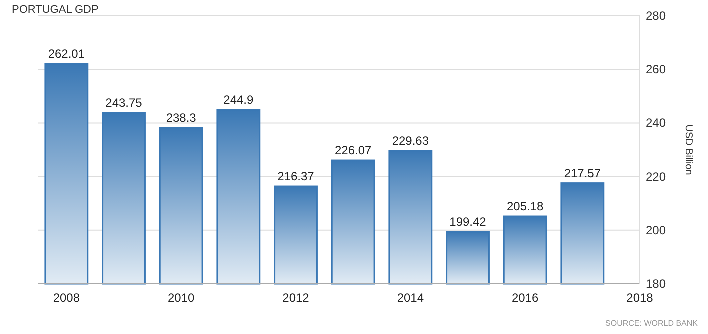 Image resolution: width=708 pixels, height=334 pixels. What do you see at coordinates (656, 177) in the screenshot?
I see `y-tick-label: 220` at bounding box center [656, 177].